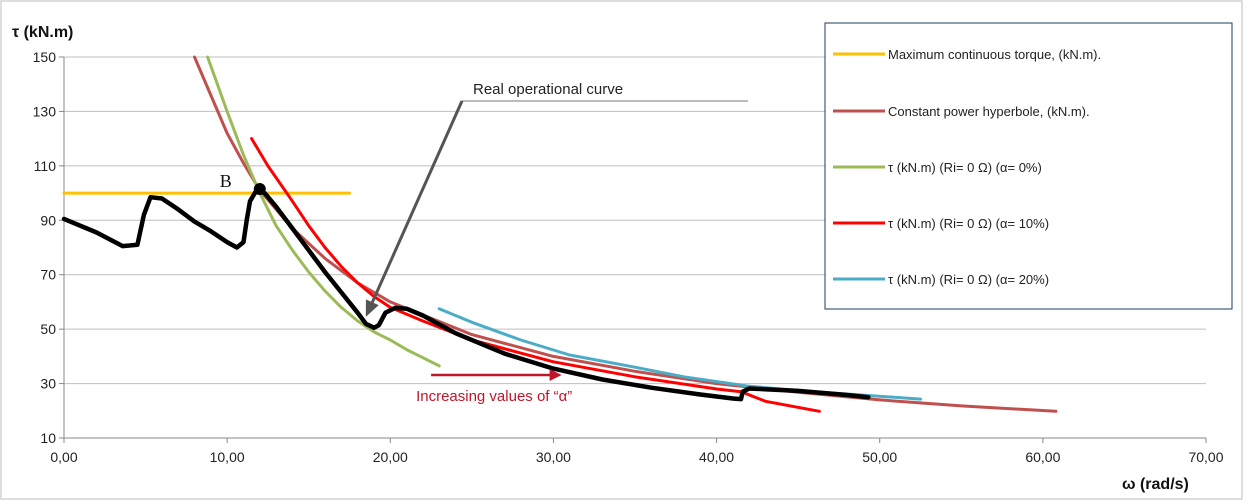  Describe the element at coordinates (45, 57) in the screenshot. I see `y-tick-label: 150` at that location.